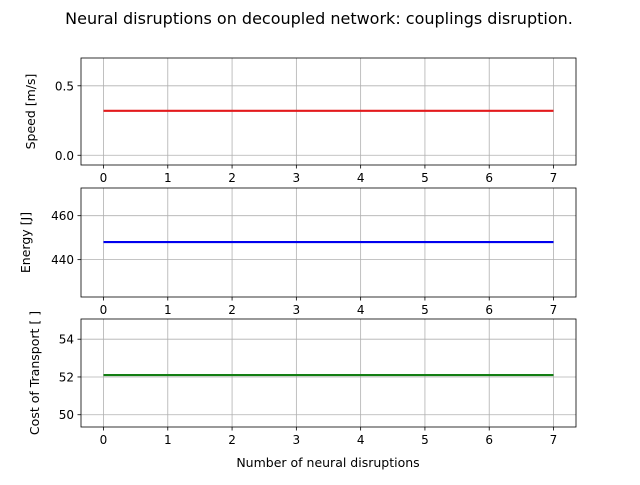 The height and width of the screenshot is (485, 640). Describe the element at coordinates (66, 377) in the screenshot. I see `y-tick-label: 52` at that location.